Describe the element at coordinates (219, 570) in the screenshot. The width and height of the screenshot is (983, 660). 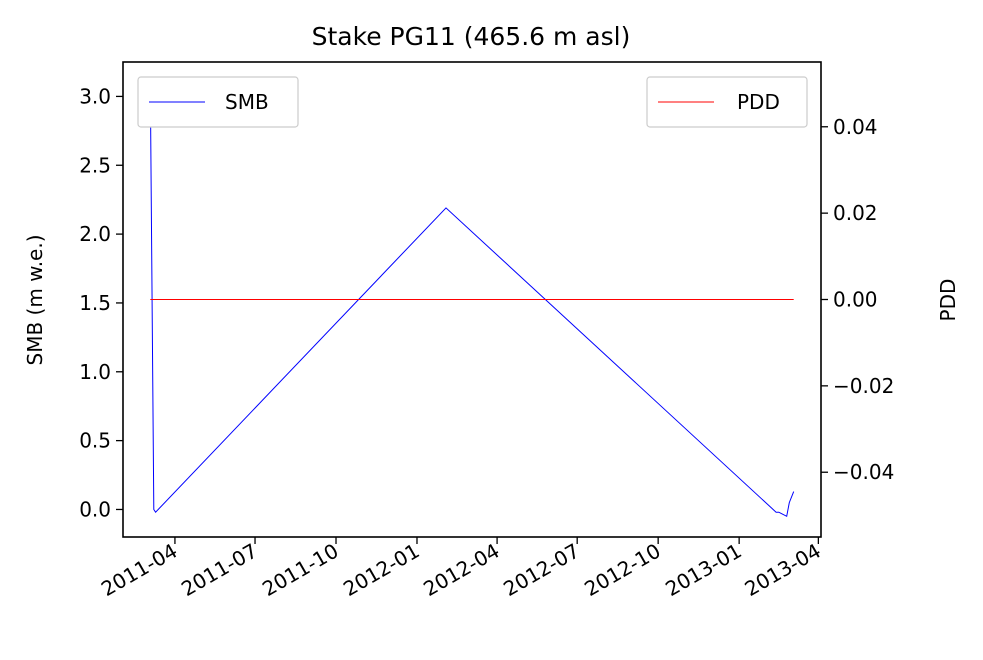
I see `x-tick-label: 2011-07` at that location.